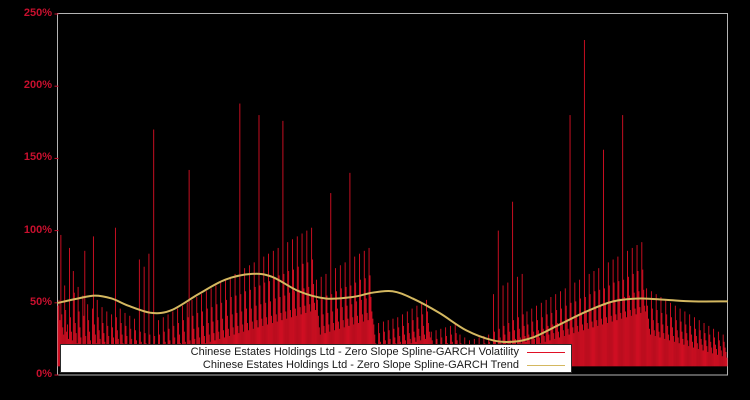 Image resolution: width=750 pixels, height=400 pixels. Describe the element at coordinates (44, 374) in the screenshot. I see `y-axis-tick-label: 0%` at that location.